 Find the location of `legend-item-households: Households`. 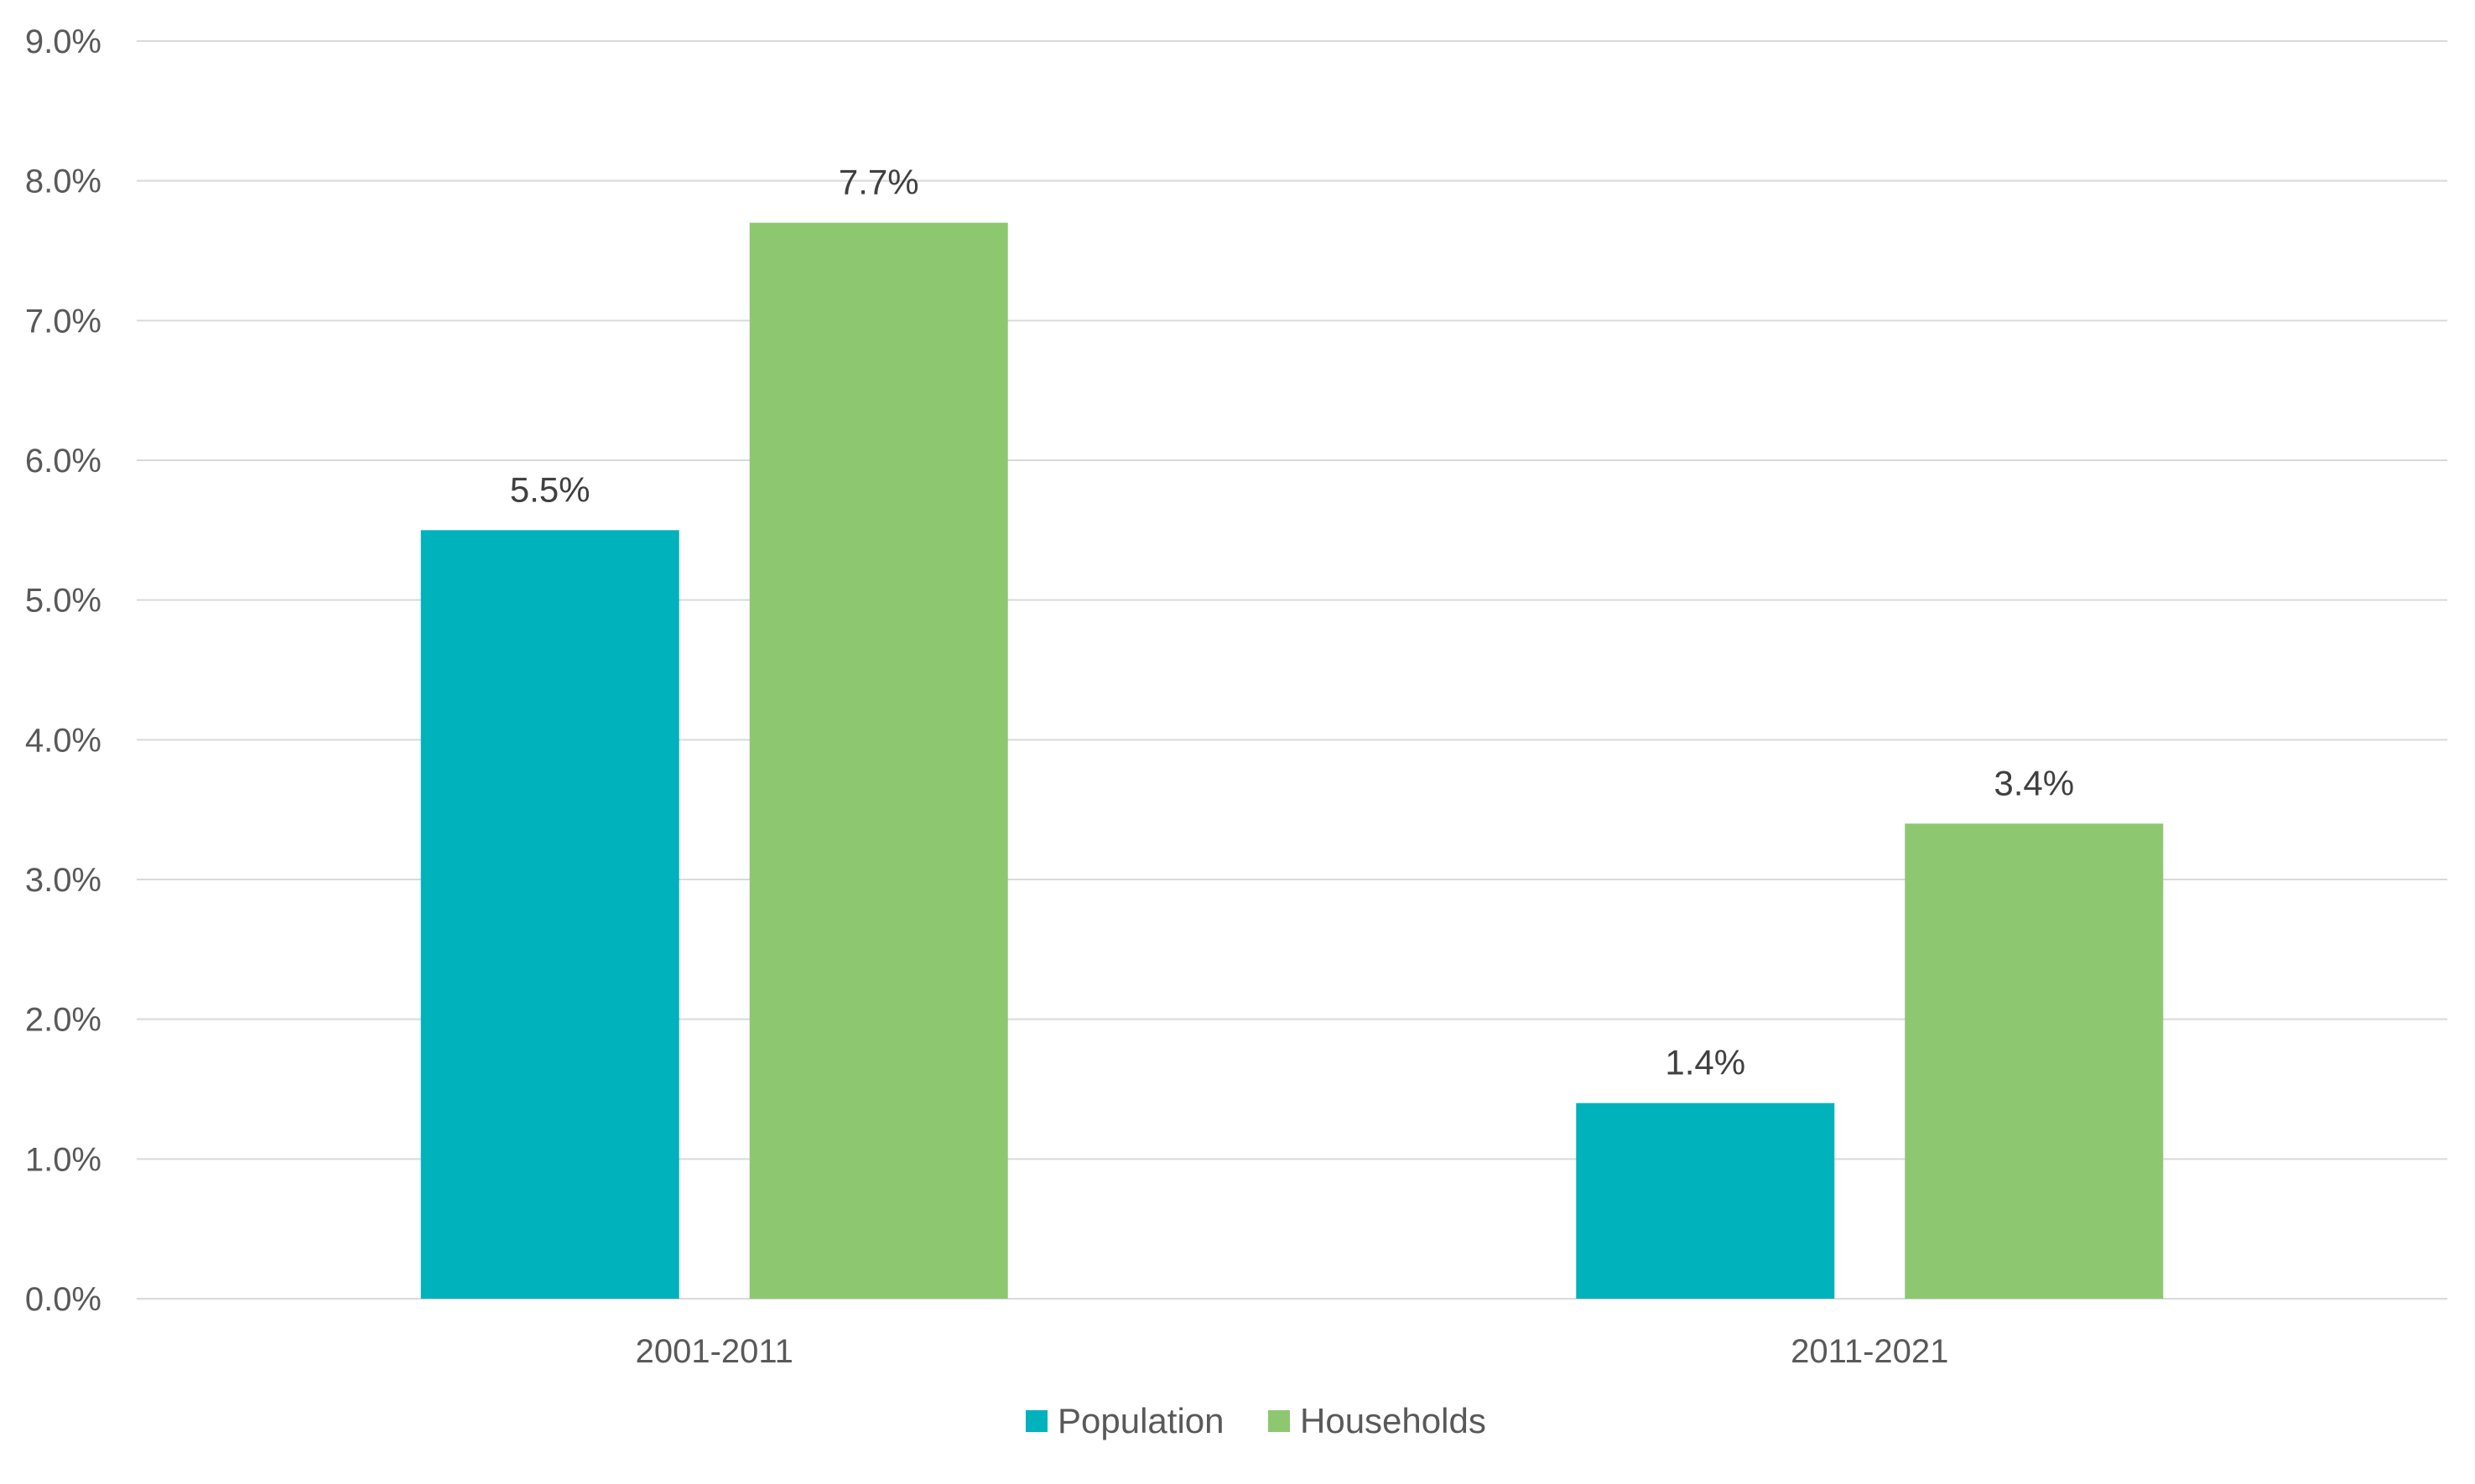

legend-item-households: Households is located at coordinates (1377, 1420).